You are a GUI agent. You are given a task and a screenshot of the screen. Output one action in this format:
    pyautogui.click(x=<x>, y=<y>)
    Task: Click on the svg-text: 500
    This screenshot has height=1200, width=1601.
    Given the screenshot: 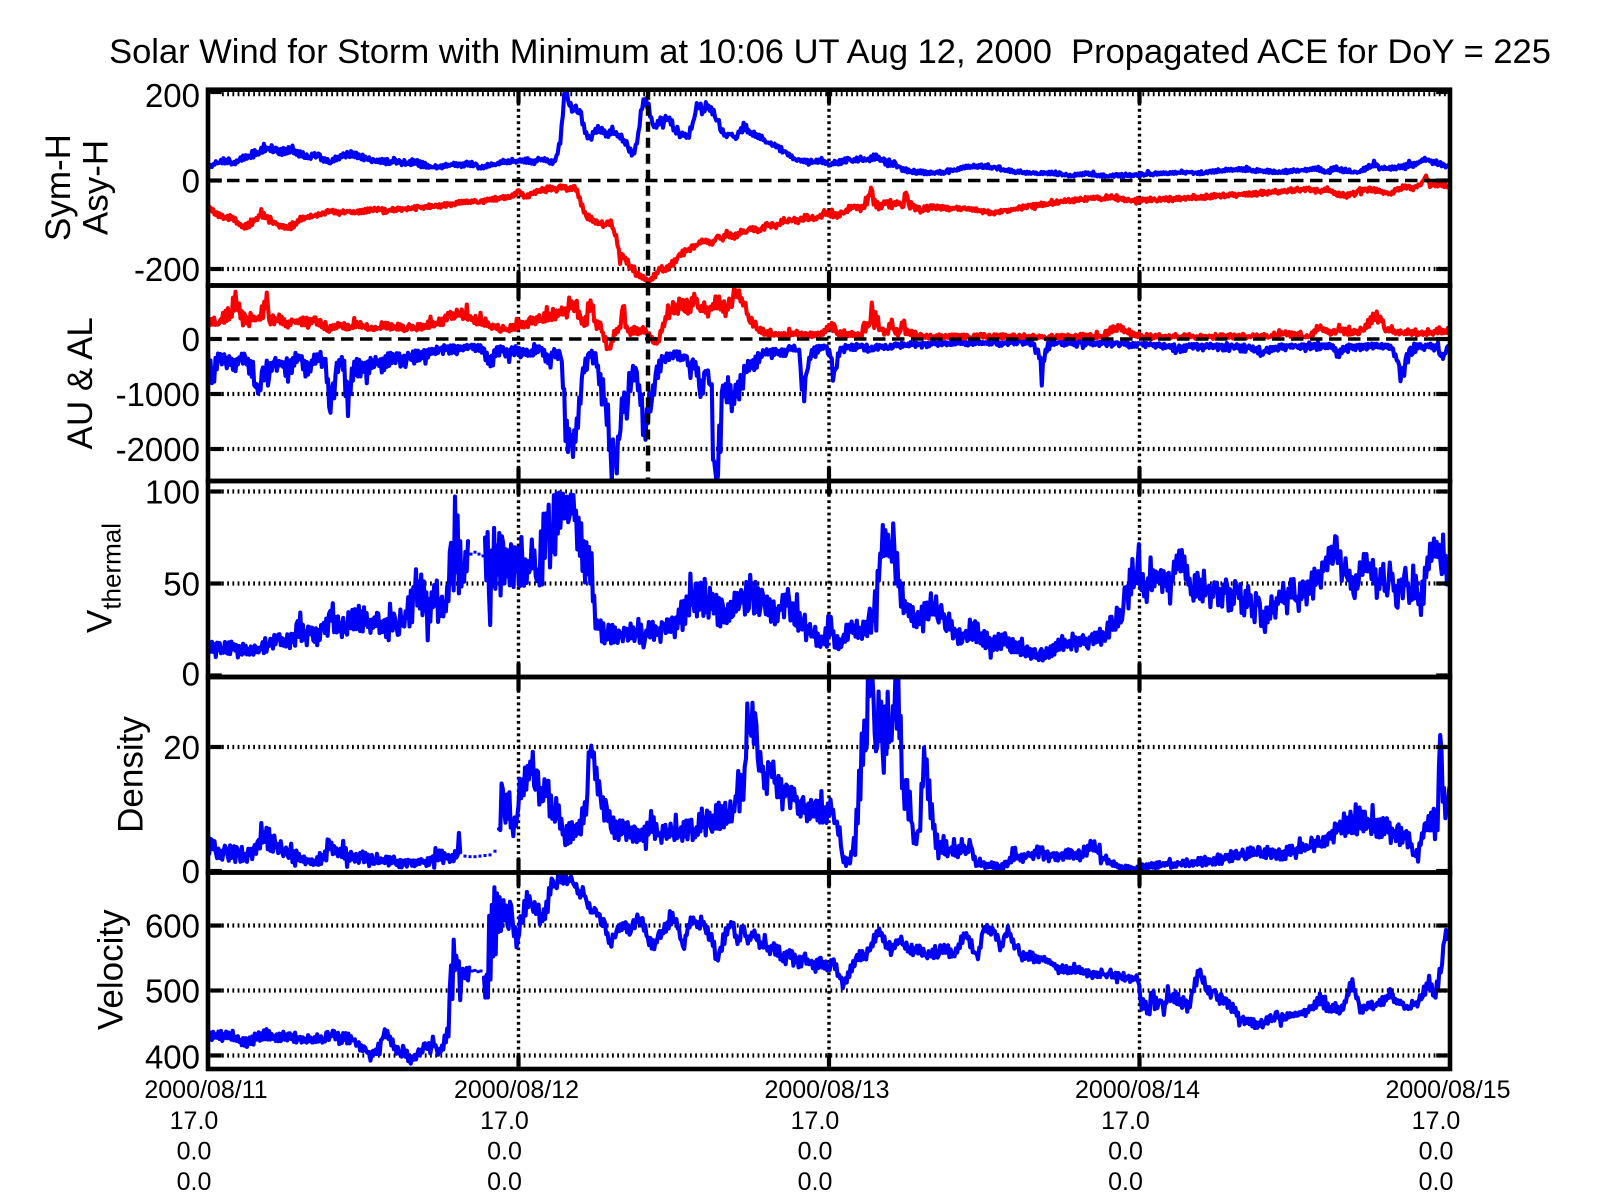 What is the action you would take?
    pyautogui.click(x=172, y=990)
    